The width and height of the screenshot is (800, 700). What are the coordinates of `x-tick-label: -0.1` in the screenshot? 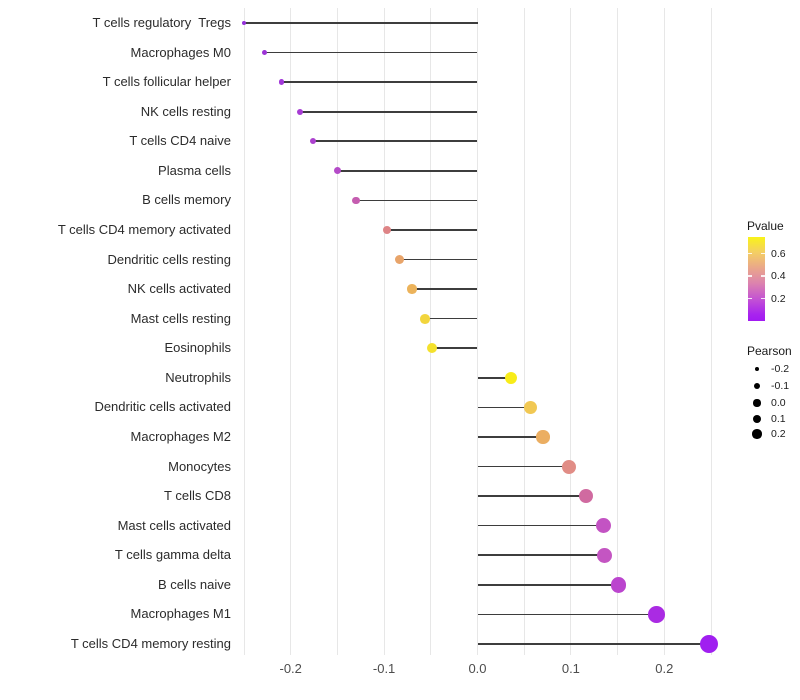 It's located at (384, 668).